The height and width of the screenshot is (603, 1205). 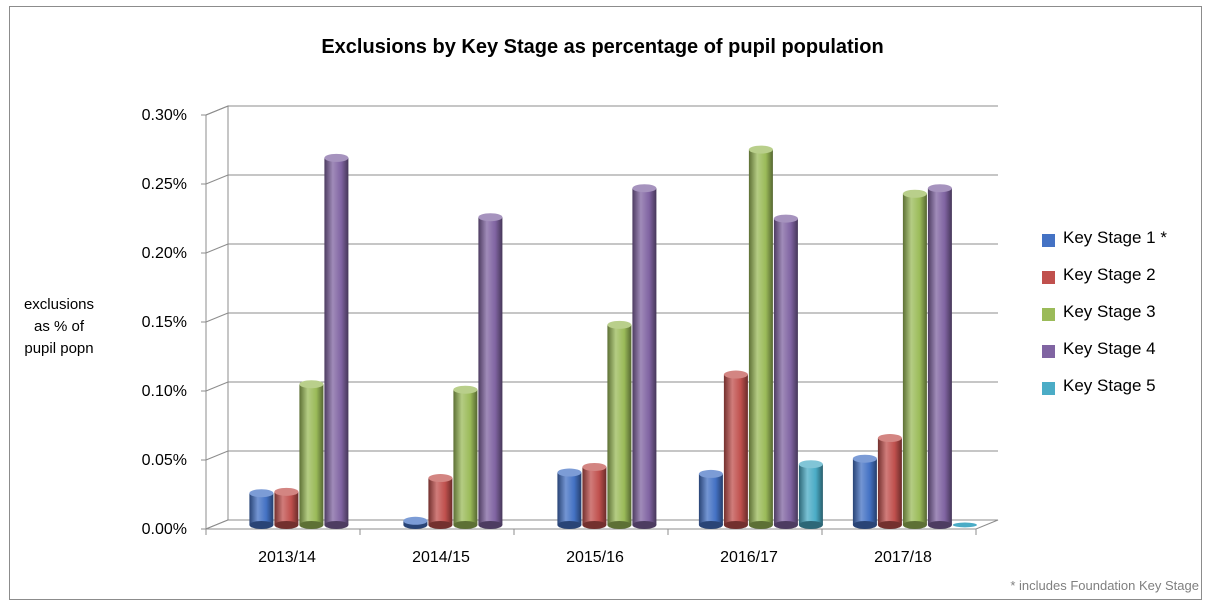 What do you see at coordinates (1109, 311) in the screenshot?
I see `legend-label: Key Stage 3` at bounding box center [1109, 311].